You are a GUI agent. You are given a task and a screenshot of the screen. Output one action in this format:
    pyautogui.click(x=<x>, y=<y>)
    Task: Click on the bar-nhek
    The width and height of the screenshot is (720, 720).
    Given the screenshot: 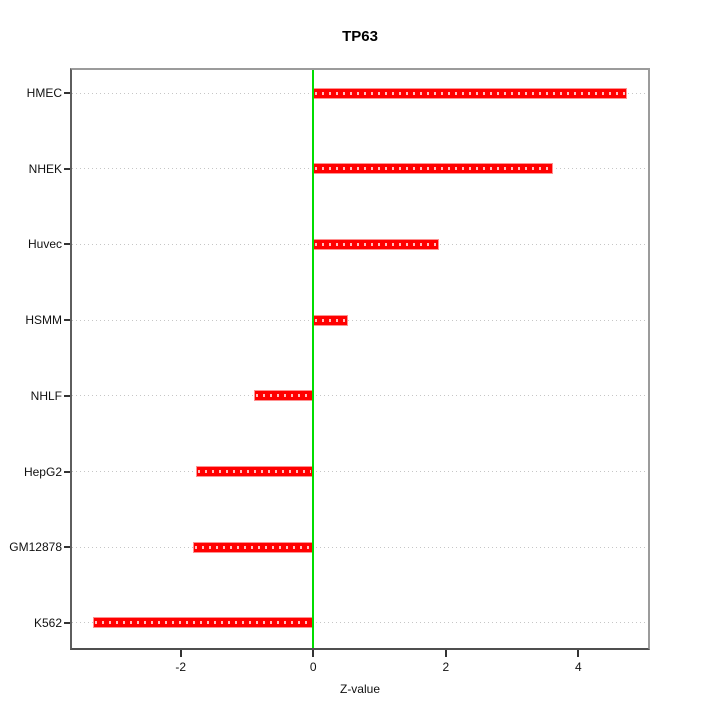 What is the action you would take?
    pyautogui.click(x=433, y=169)
    